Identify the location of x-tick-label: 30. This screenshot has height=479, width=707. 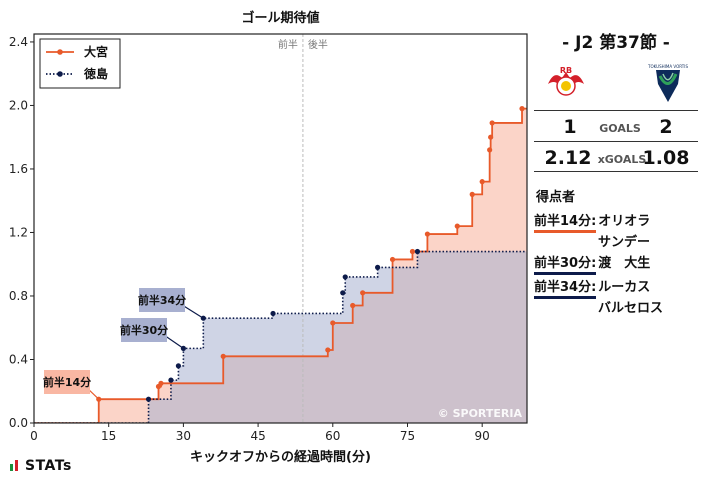
(183, 436).